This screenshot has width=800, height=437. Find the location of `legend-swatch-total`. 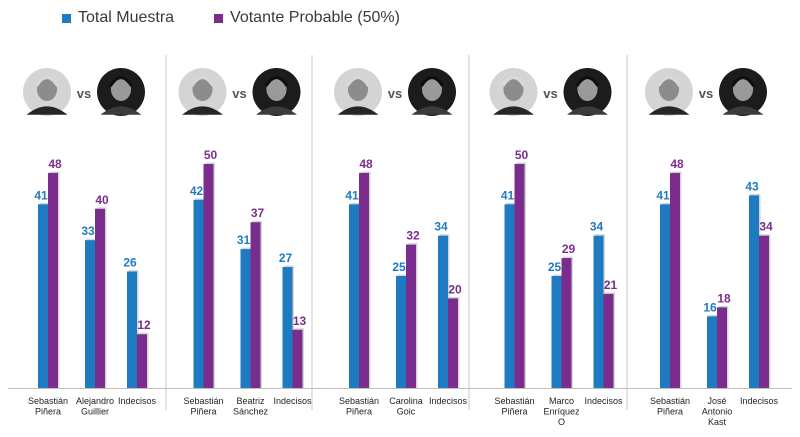

legend-swatch-total is located at coordinates (66, 18).